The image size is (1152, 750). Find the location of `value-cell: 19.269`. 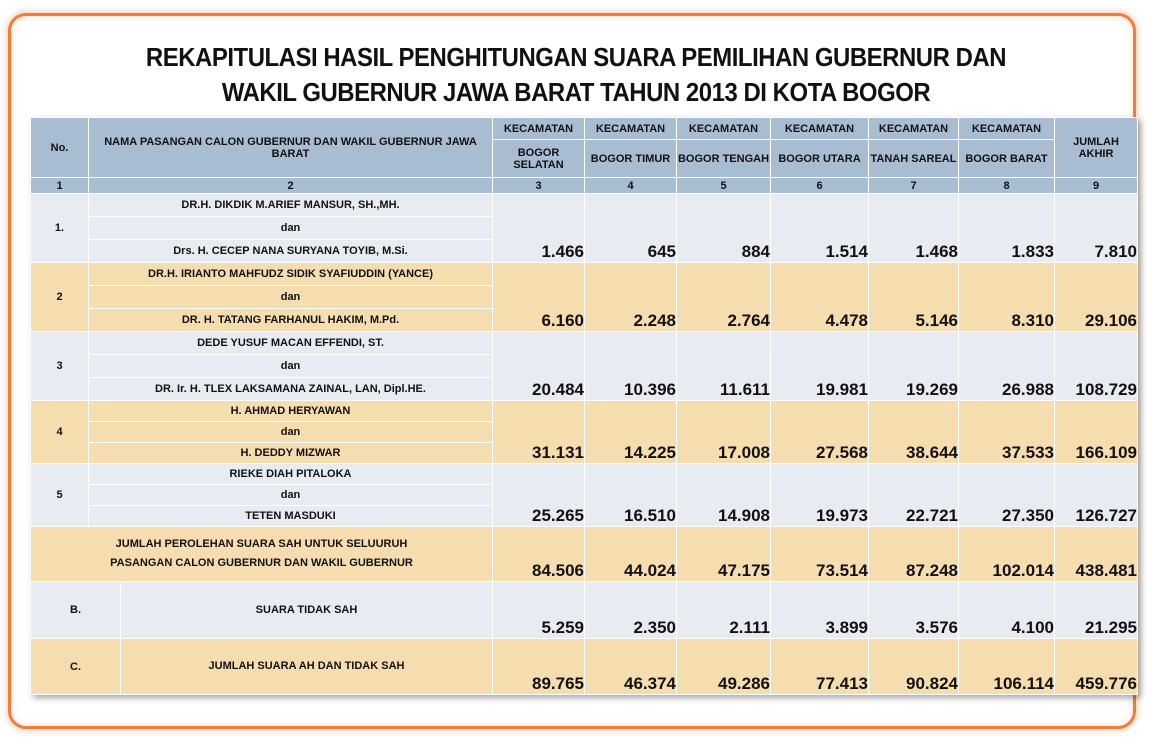

value-cell: 19.269 is located at coordinates (913, 366).